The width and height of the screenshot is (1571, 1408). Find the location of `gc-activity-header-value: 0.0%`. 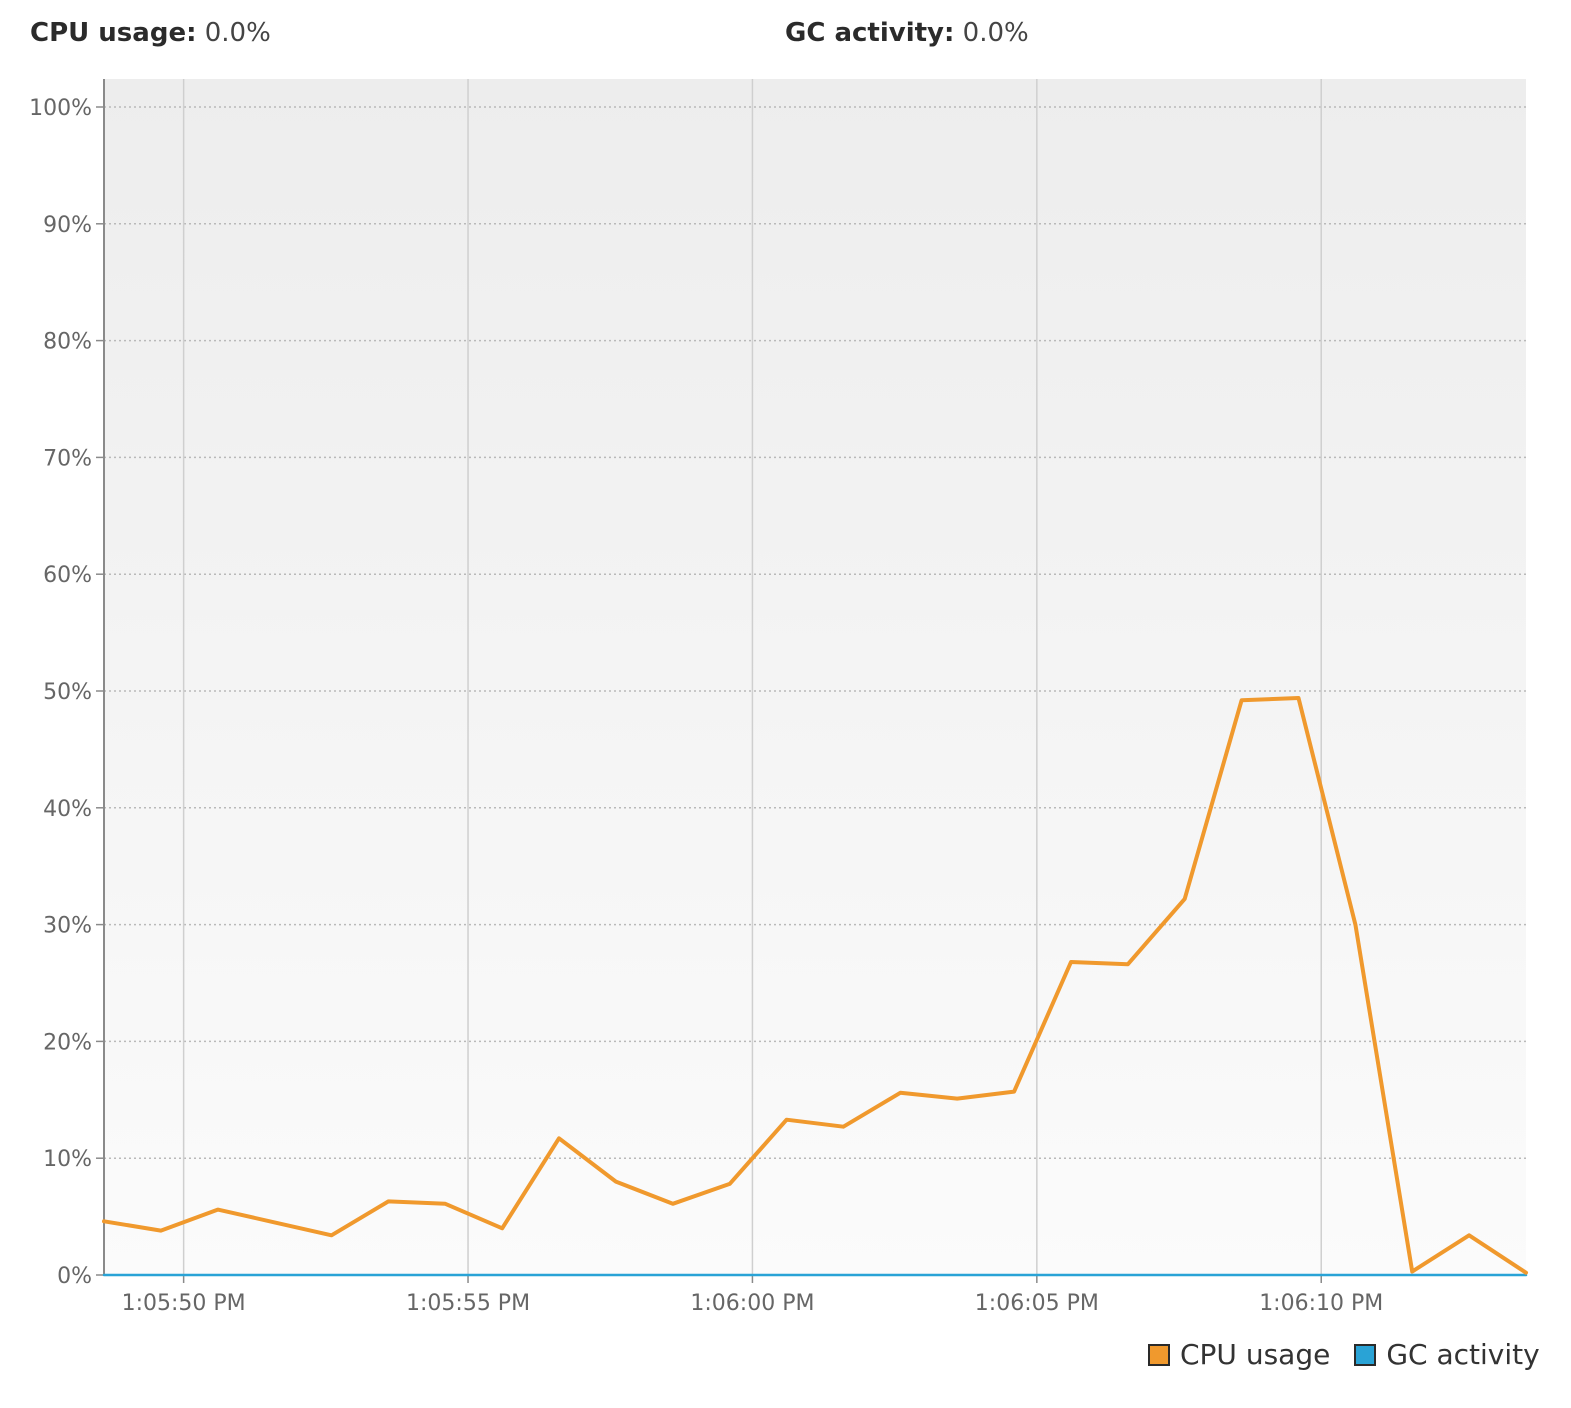

gc-activity-header-value: 0.0% is located at coordinates (995, 33).